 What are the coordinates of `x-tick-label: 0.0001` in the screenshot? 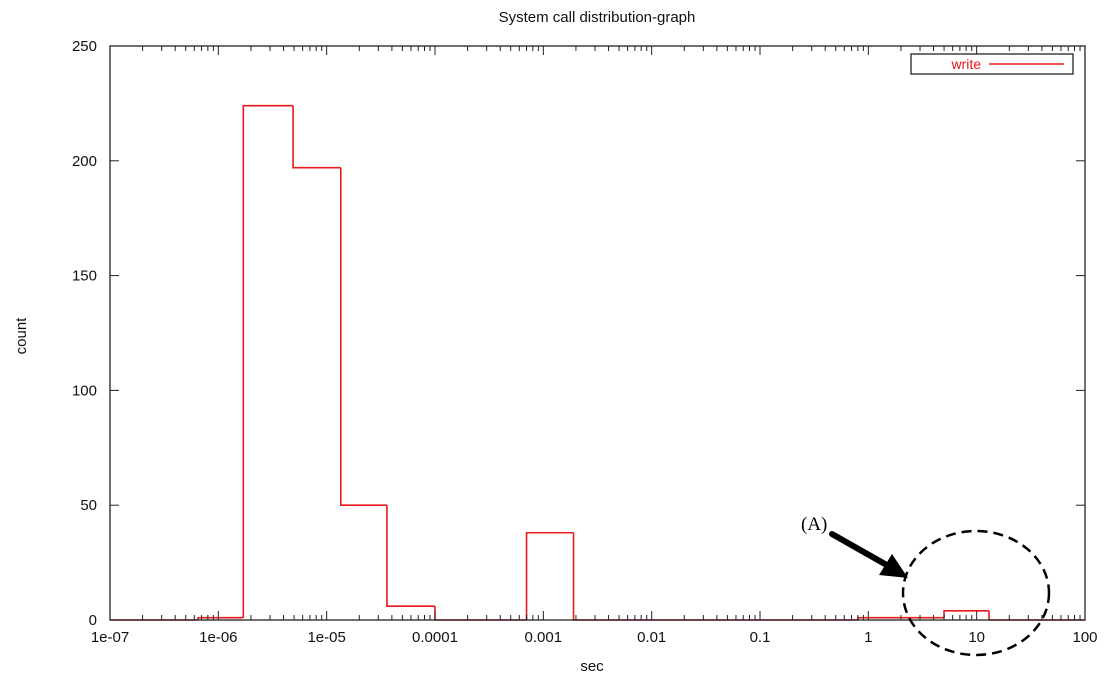 It's located at (435, 637).